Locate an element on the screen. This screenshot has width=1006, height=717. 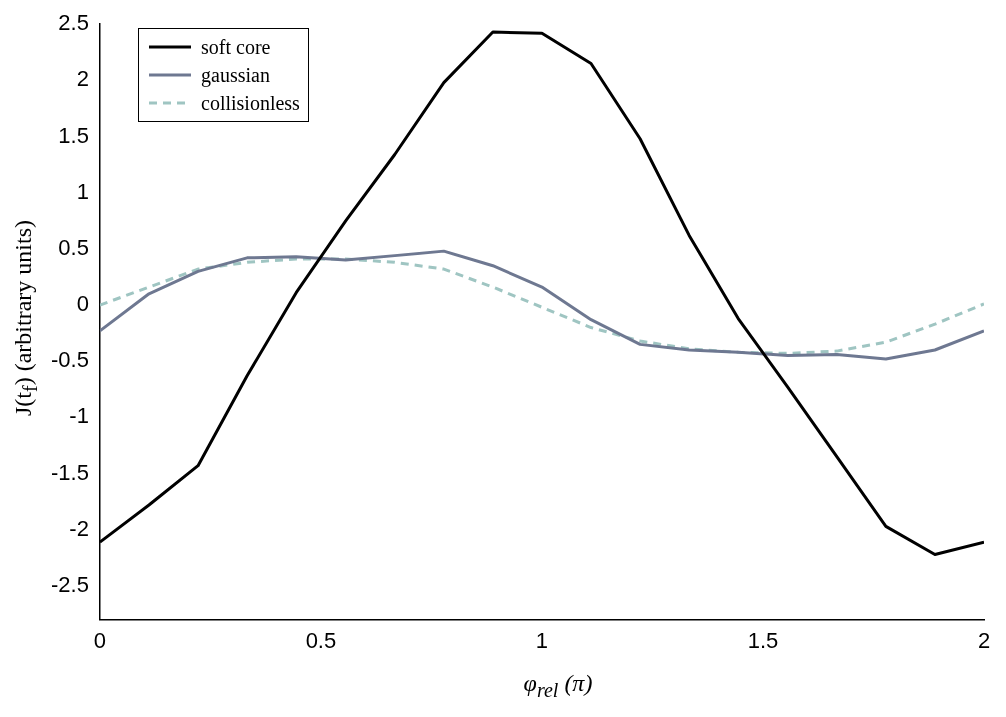
y-tick-label: 0 is located at coordinates (82, 304).